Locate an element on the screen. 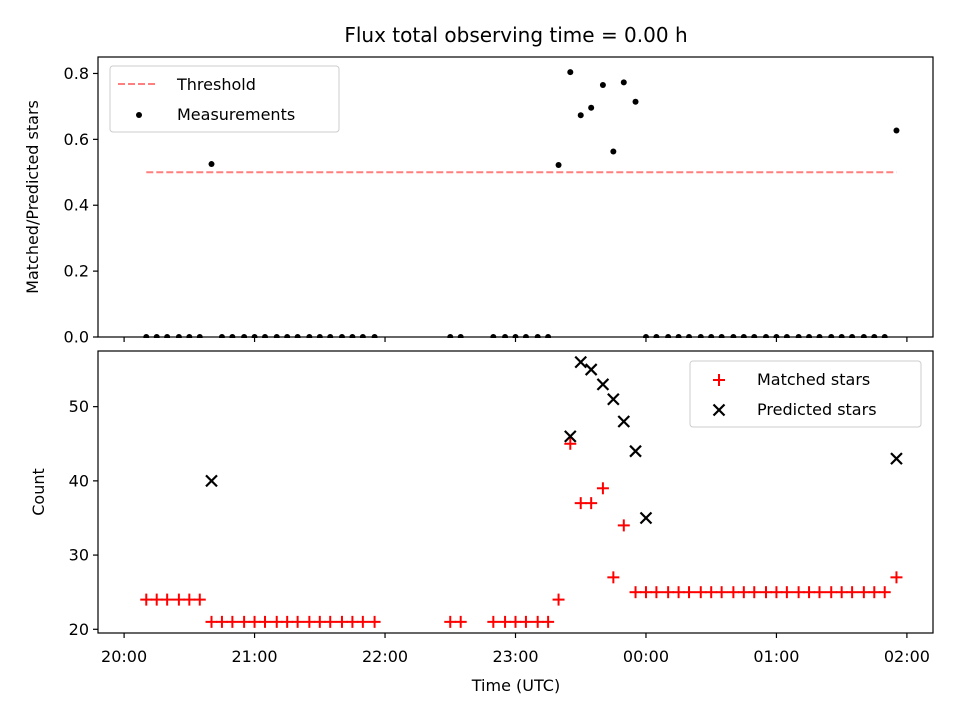  x-tick-label: 23:00 is located at coordinates (515, 656).